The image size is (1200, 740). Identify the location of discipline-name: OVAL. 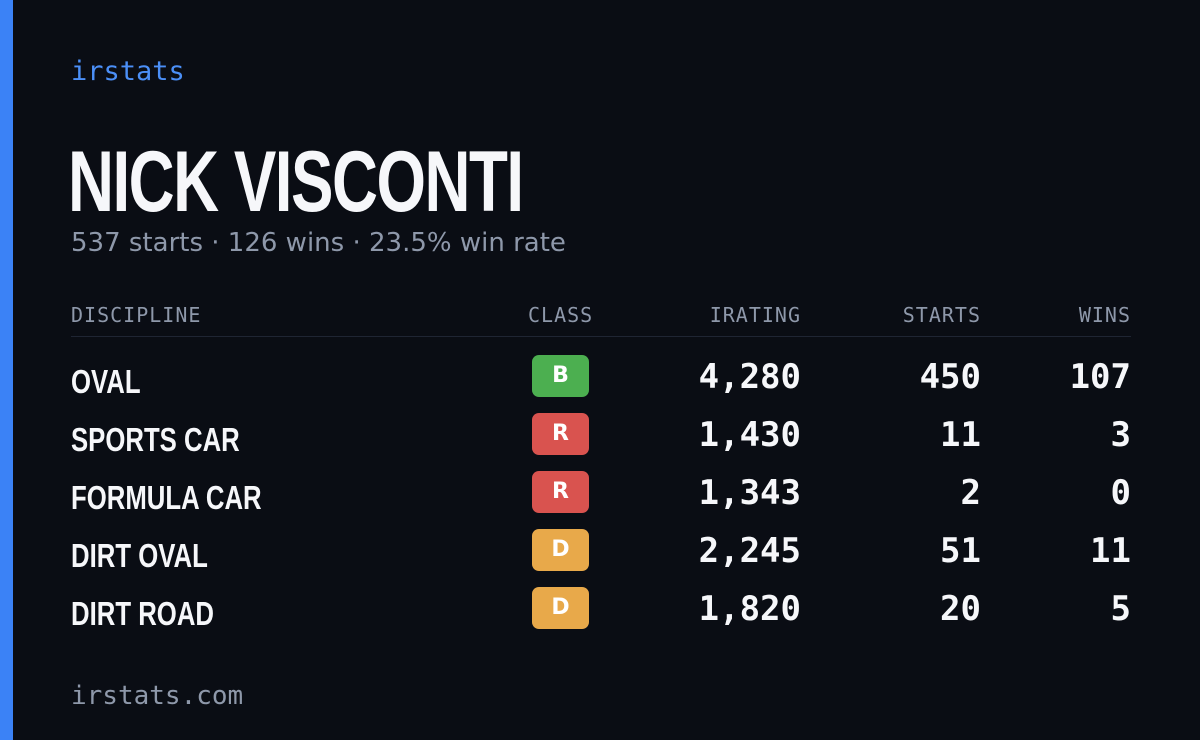
(106, 381).